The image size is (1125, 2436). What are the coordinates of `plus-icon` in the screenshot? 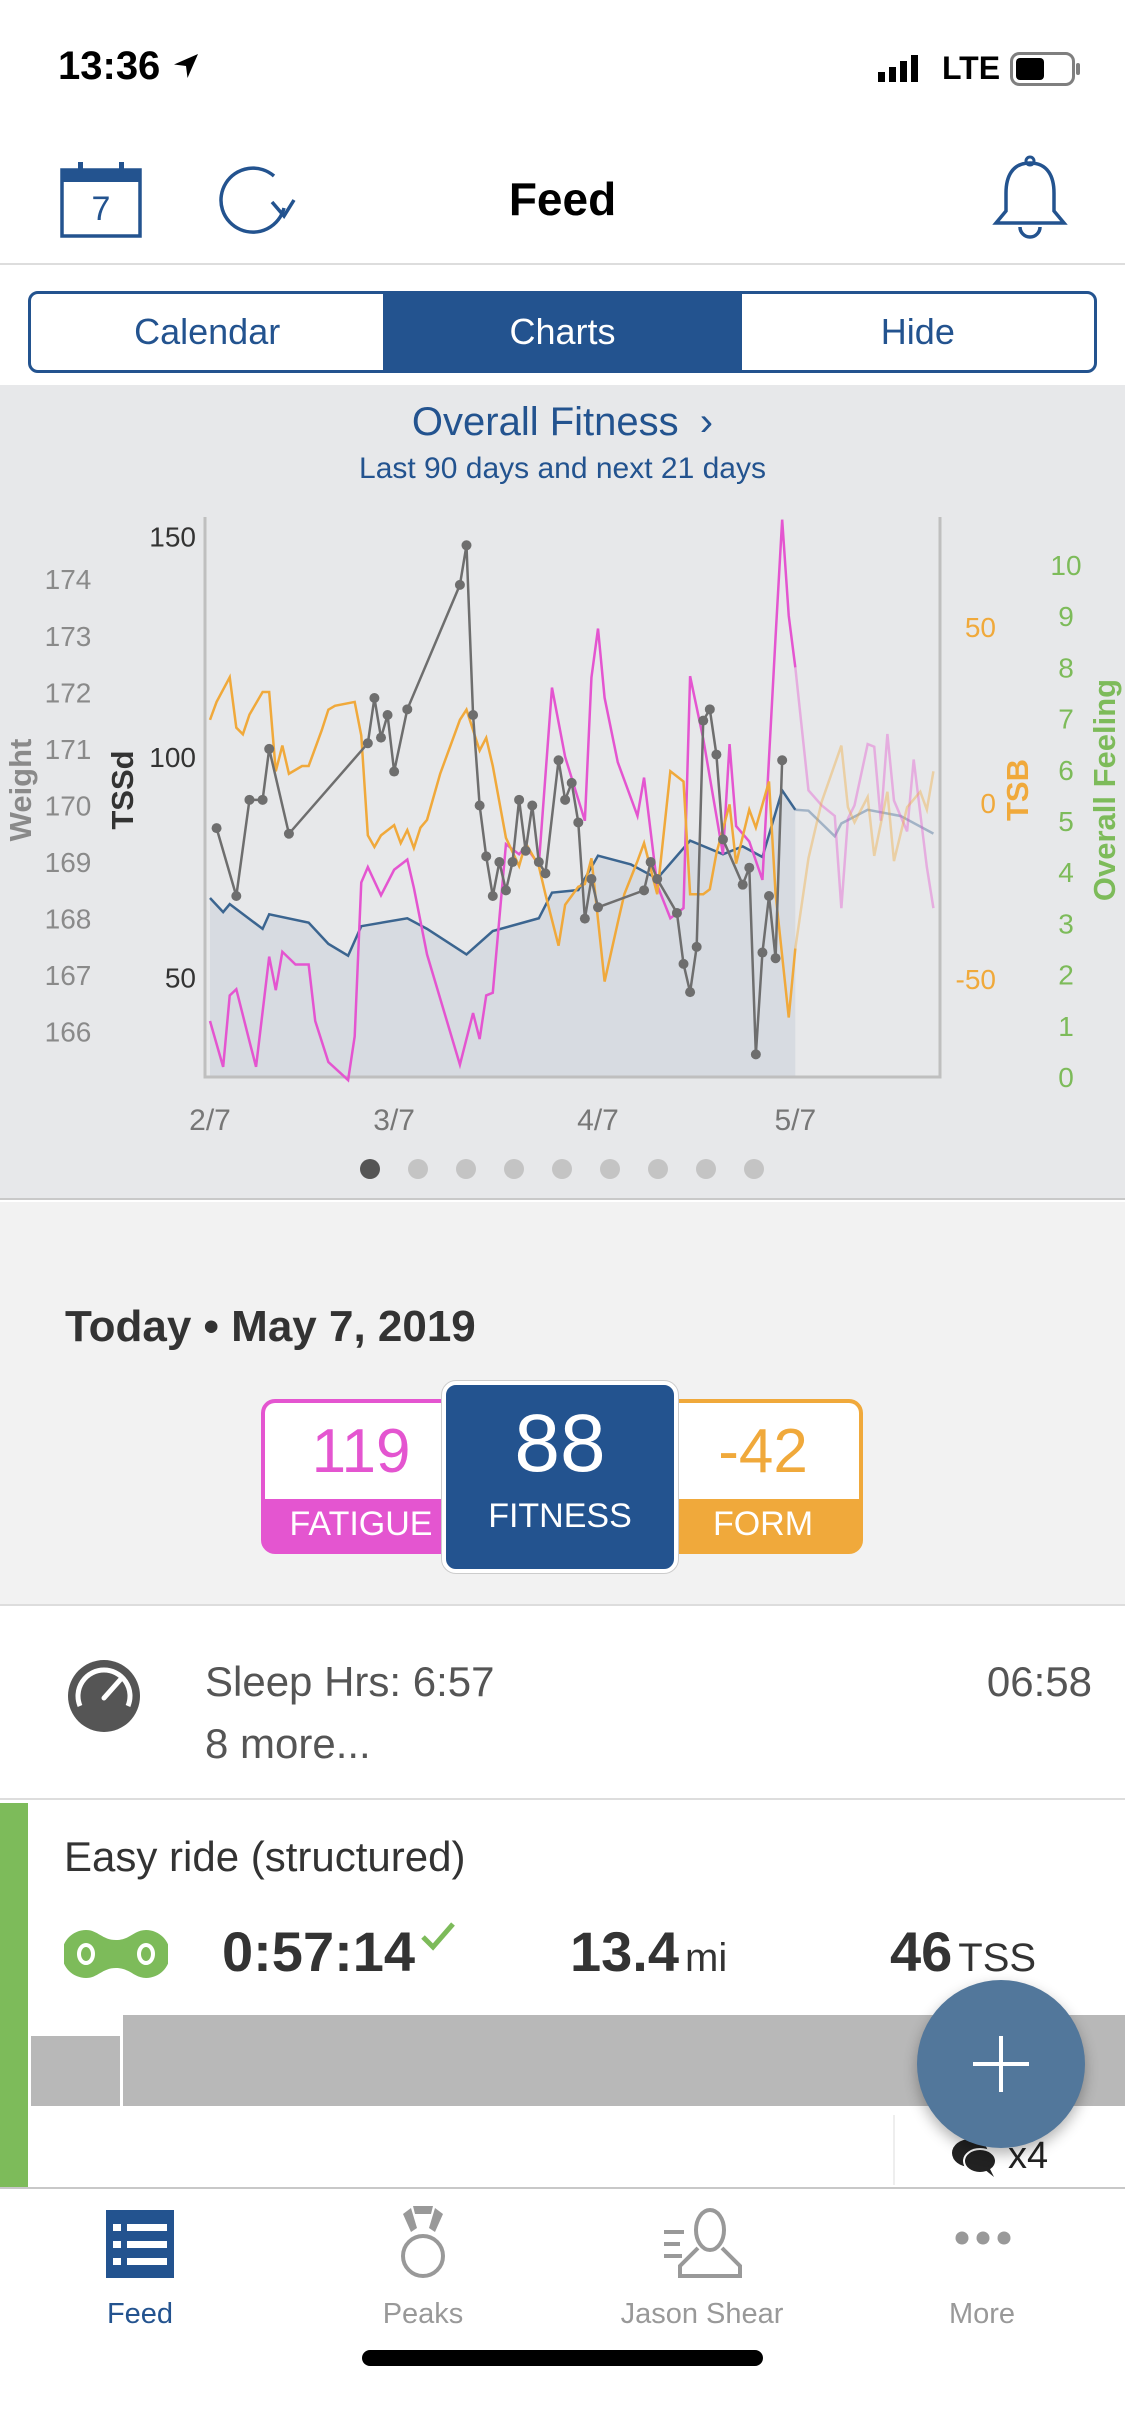 It's located at (1001, 2064).